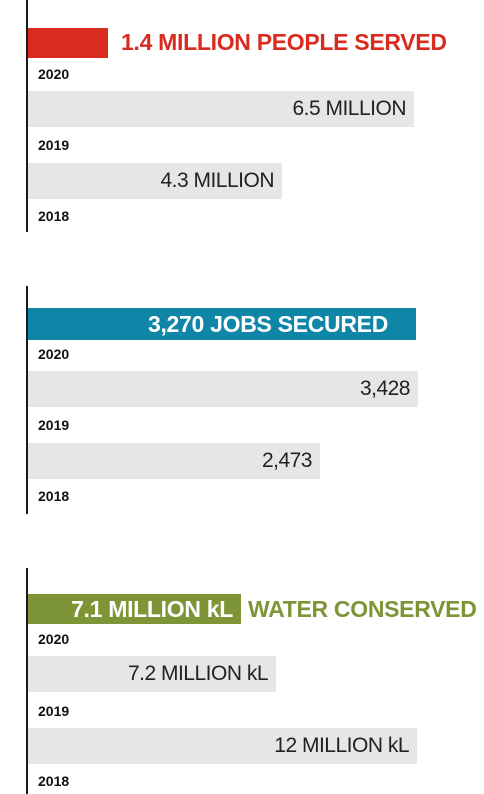 The image size is (484, 794). I want to click on bar-2018: 2,473, so click(174, 461).